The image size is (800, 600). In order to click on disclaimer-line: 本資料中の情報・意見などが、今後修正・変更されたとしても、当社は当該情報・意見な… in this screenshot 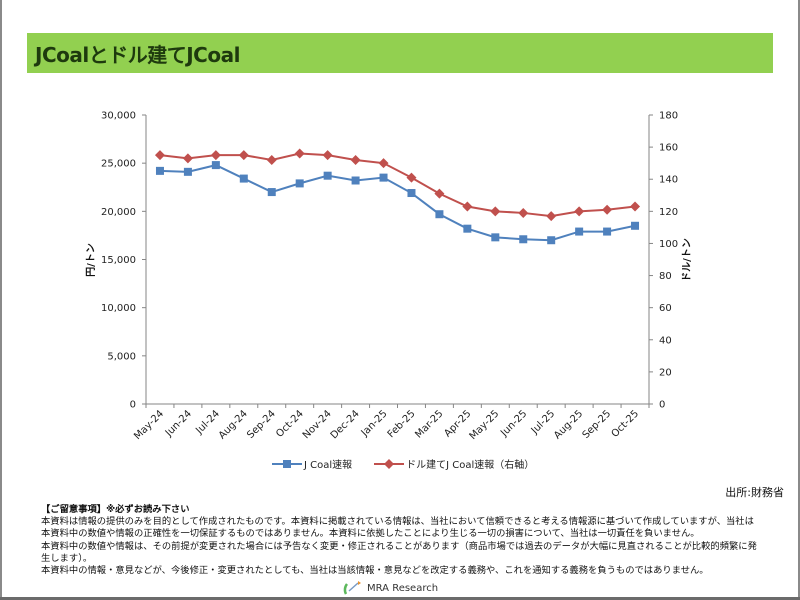, I will do `click(375, 571)`.